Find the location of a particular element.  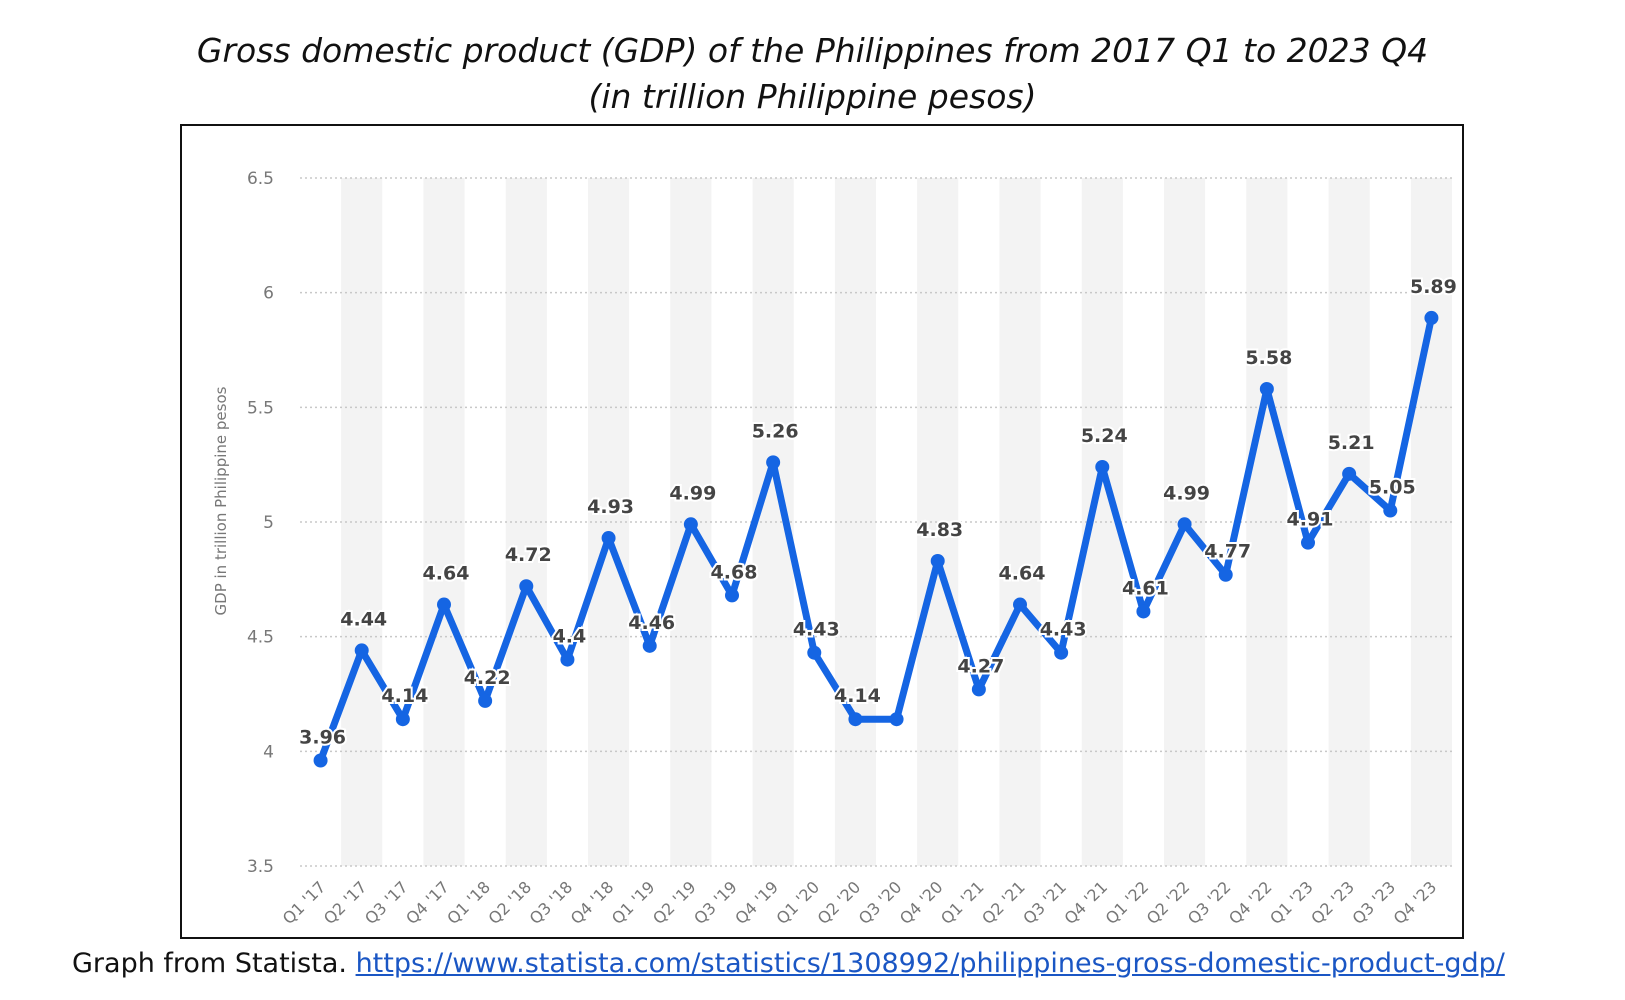

y-tick-label: 6.5 is located at coordinates (260, 179).